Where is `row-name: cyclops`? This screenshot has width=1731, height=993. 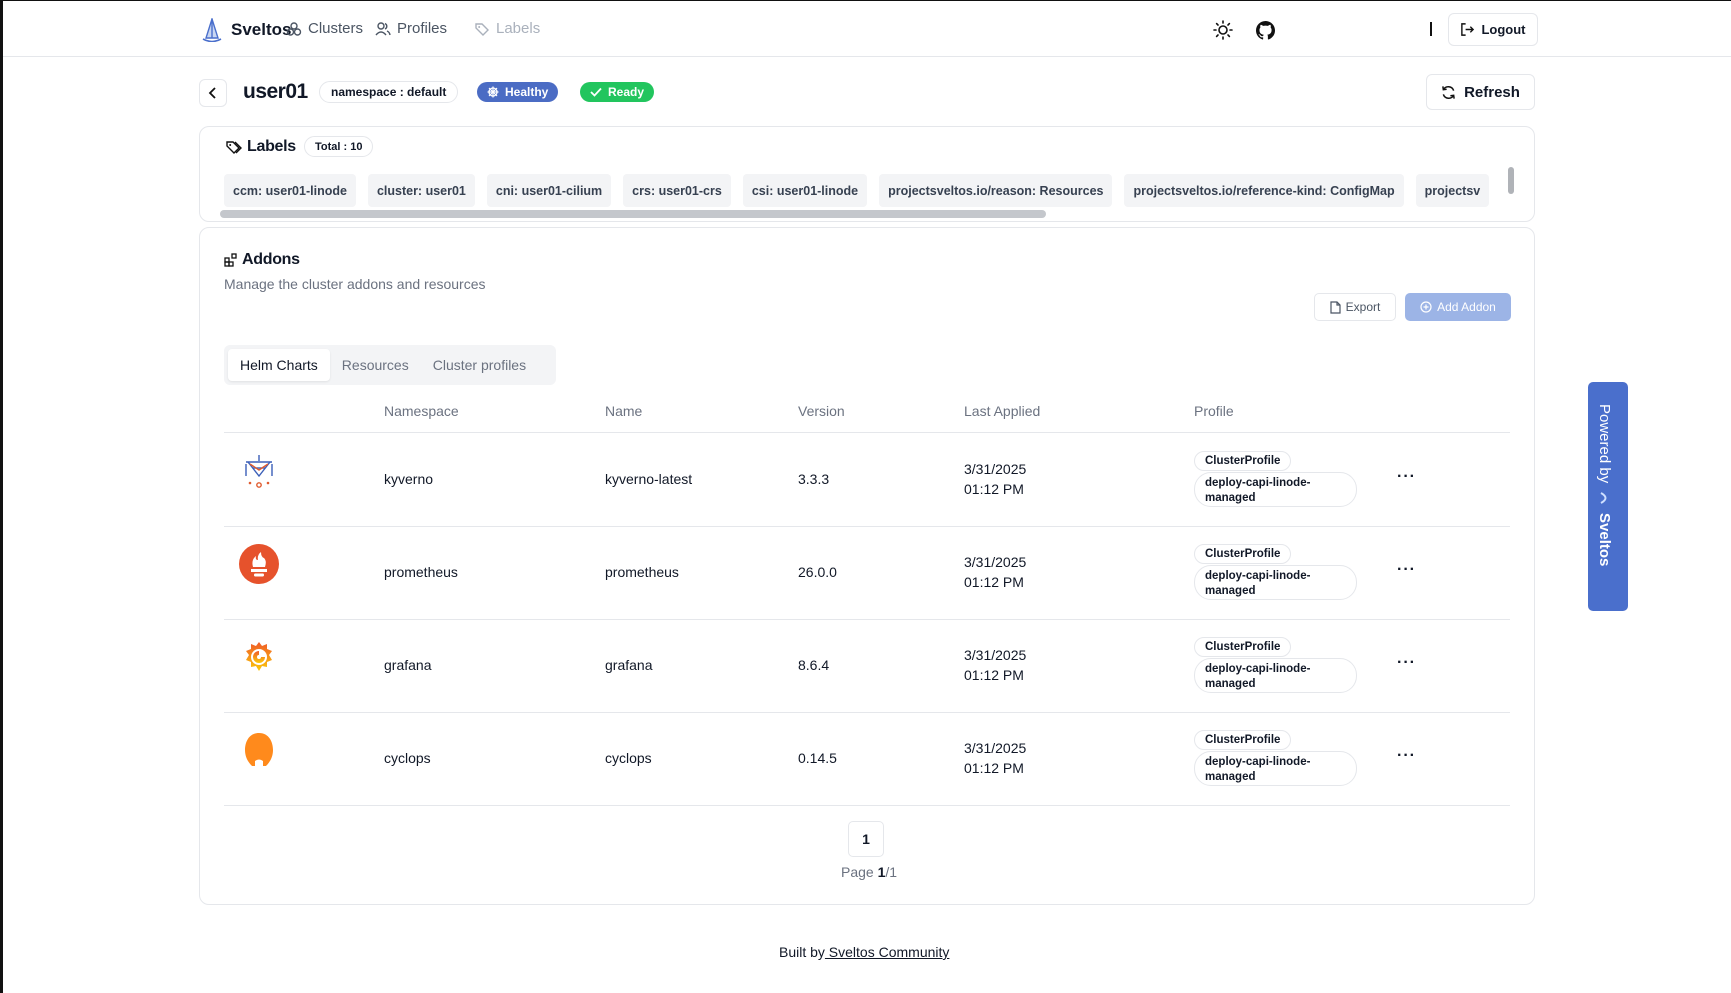 row-name: cyclops is located at coordinates (628, 758).